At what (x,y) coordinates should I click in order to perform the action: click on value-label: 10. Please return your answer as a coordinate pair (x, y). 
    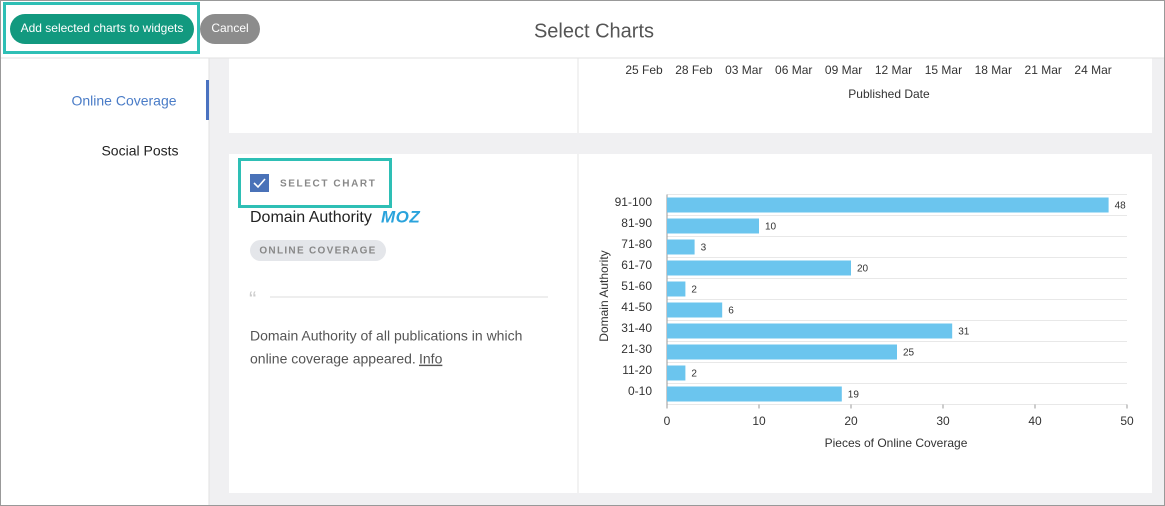
    Looking at the image, I should click on (771, 227).